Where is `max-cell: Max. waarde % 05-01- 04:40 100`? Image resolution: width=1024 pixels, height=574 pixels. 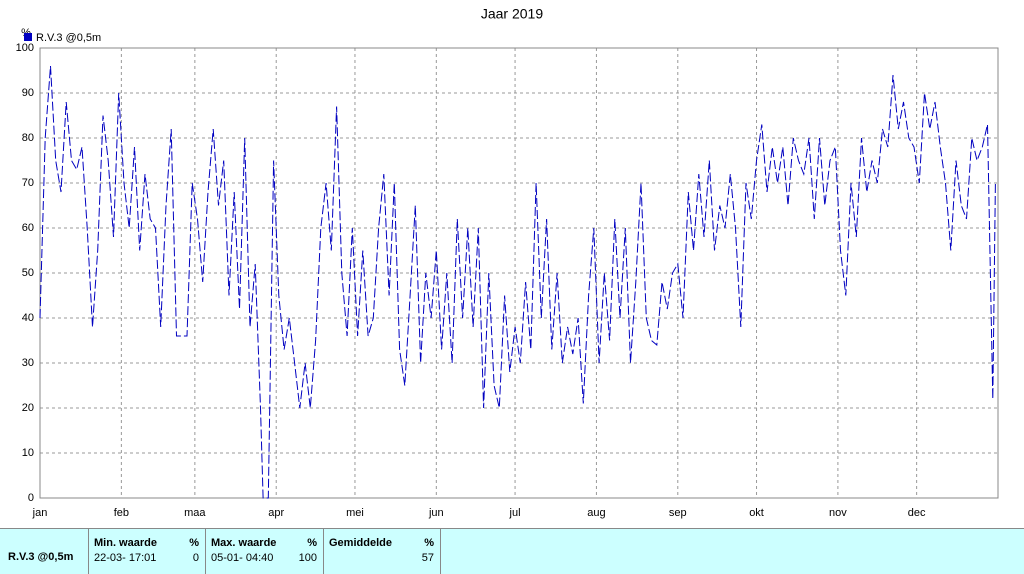
max-cell: Max. waarde % 05-01- 04:40 100 is located at coordinates (265, 551).